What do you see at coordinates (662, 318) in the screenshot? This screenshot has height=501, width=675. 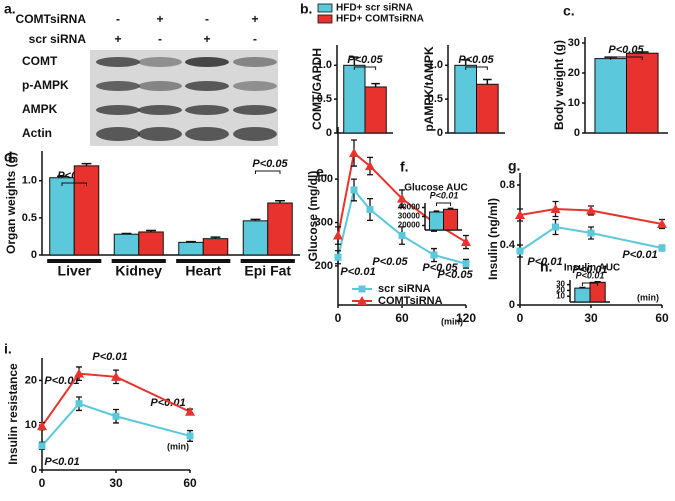 I see `x-tick-label: 60` at bounding box center [662, 318].